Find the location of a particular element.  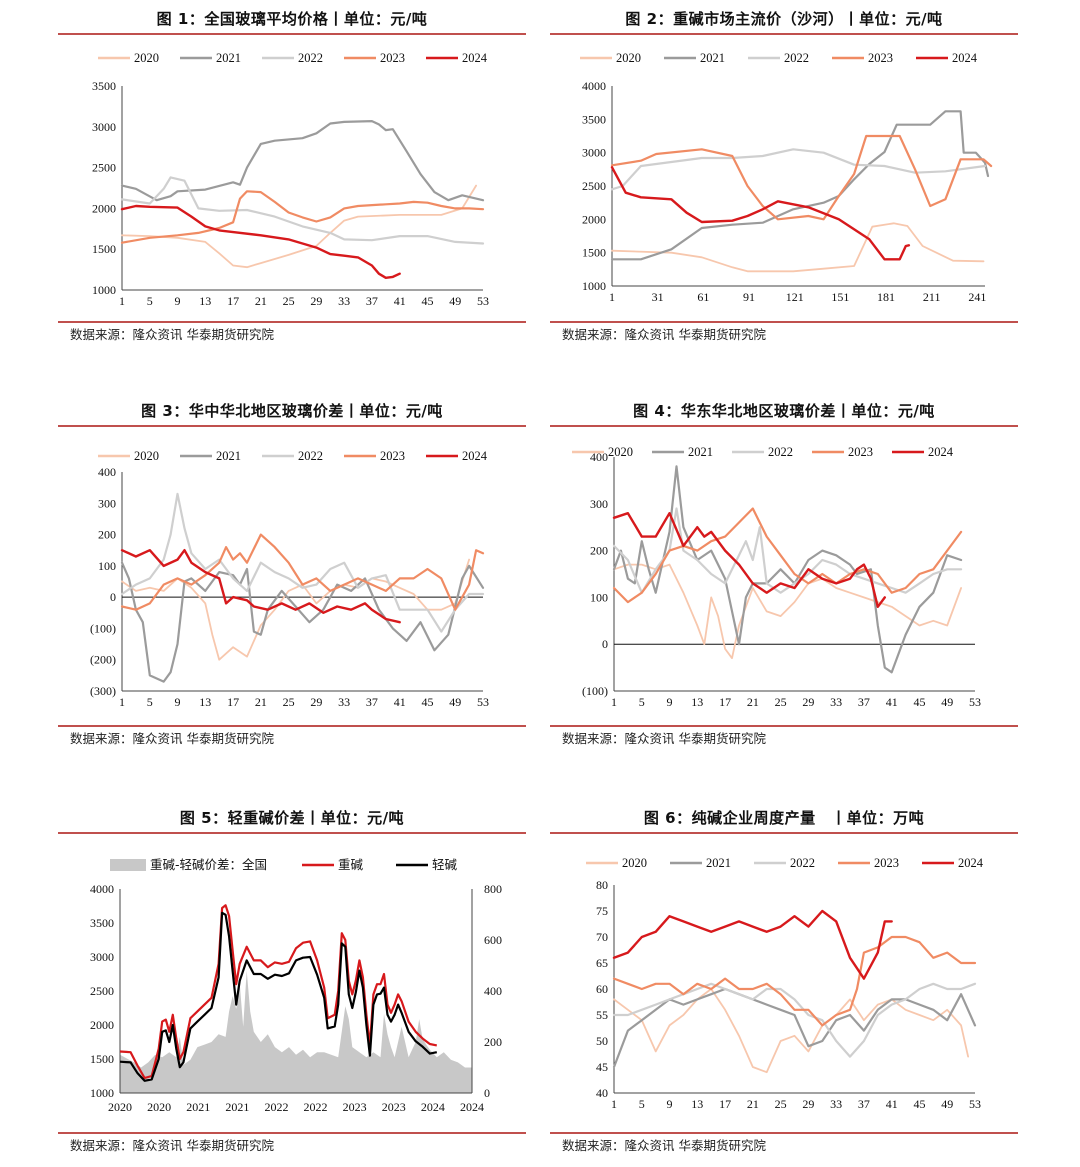

y-tick-label: 0 is located at coordinates (113, 597).